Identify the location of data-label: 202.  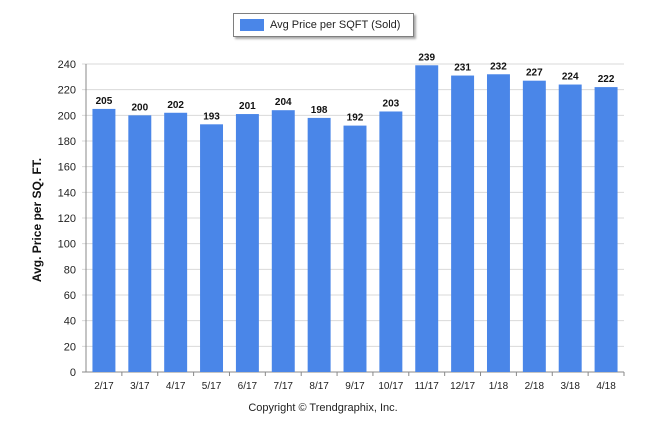
(175, 105).